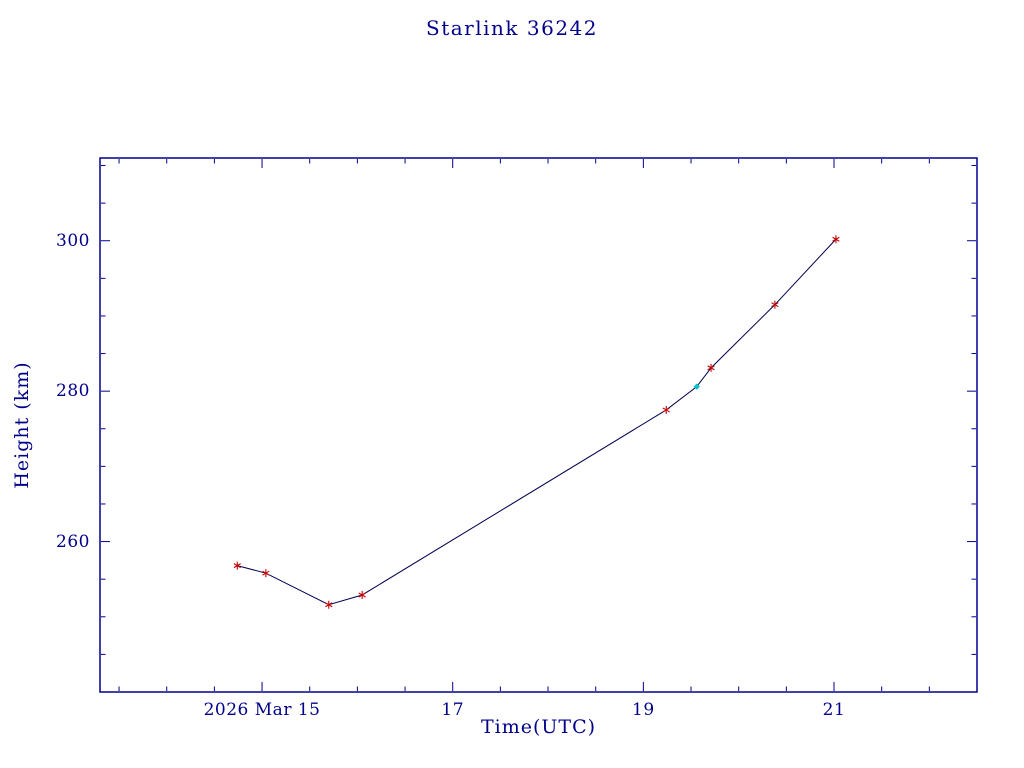 The image size is (1024, 768). Describe the element at coordinates (538, 727) in the screenshot. I see `x-axis-label: Time(UTC)` at that location.